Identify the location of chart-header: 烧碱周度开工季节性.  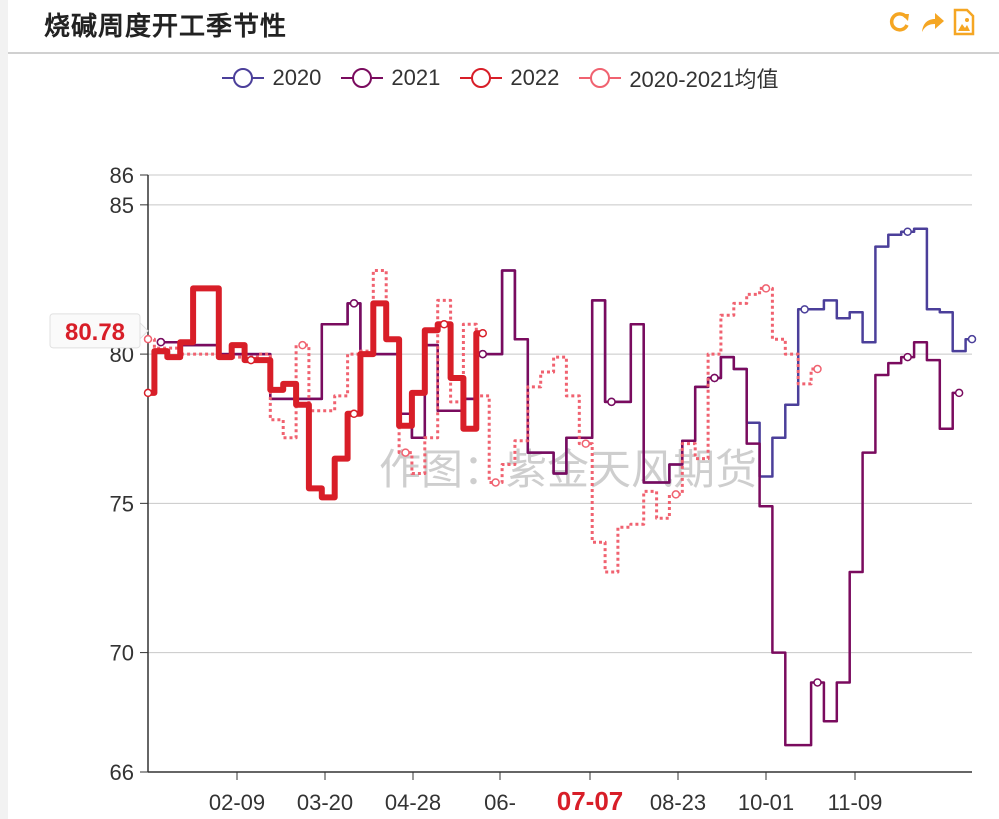
(503, 27).